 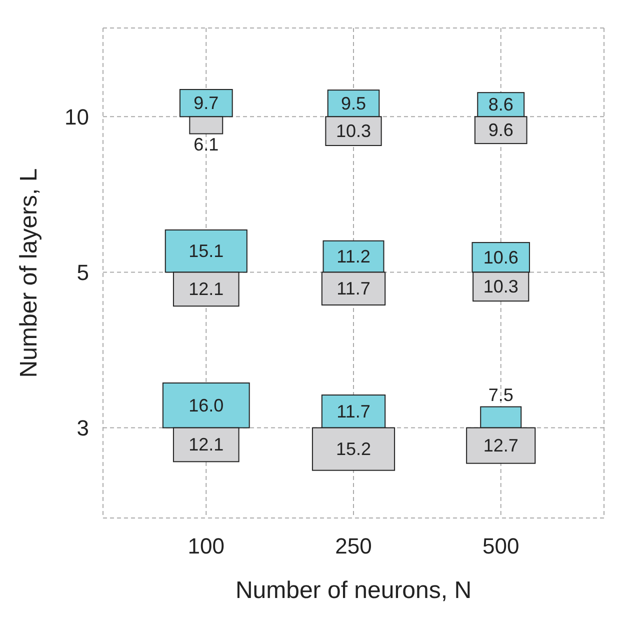 What do you see at coordinates (82, 273) in the screenshot?
I see `category-label: 5` at bounding box center [82, 273].